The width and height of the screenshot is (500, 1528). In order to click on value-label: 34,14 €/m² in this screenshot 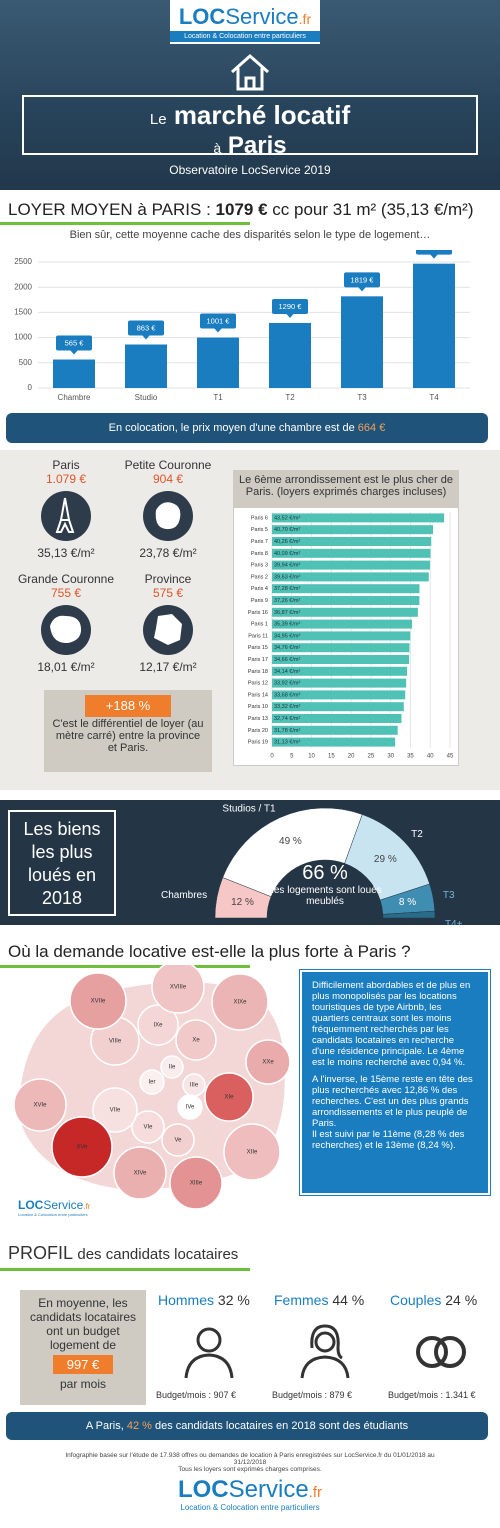, I will do `click(287, 672)`.